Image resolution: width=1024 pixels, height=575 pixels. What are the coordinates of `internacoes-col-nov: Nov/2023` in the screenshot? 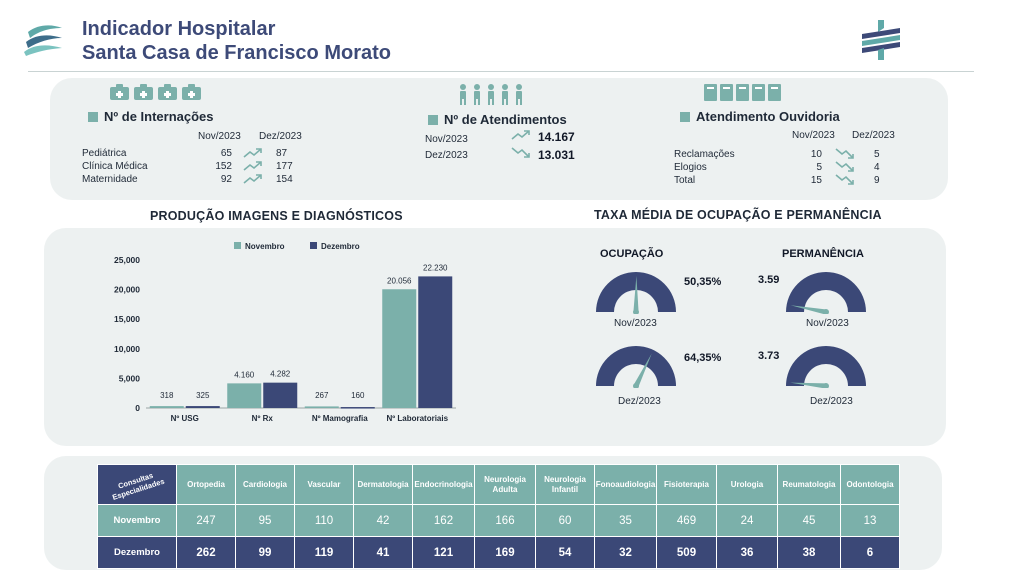 It's located at (219, 136).